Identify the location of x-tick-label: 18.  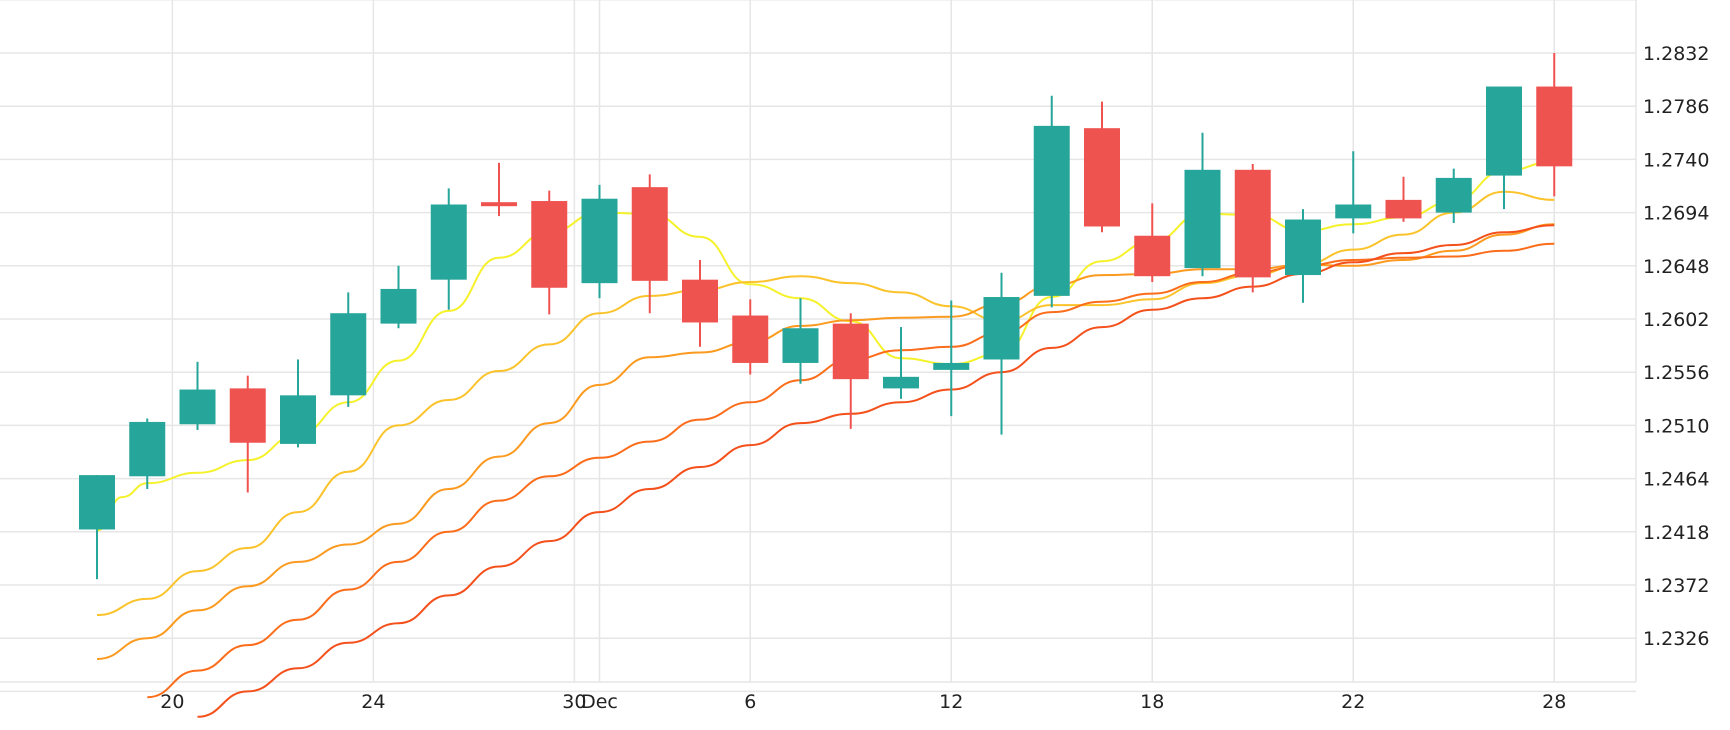
(1152, 702).